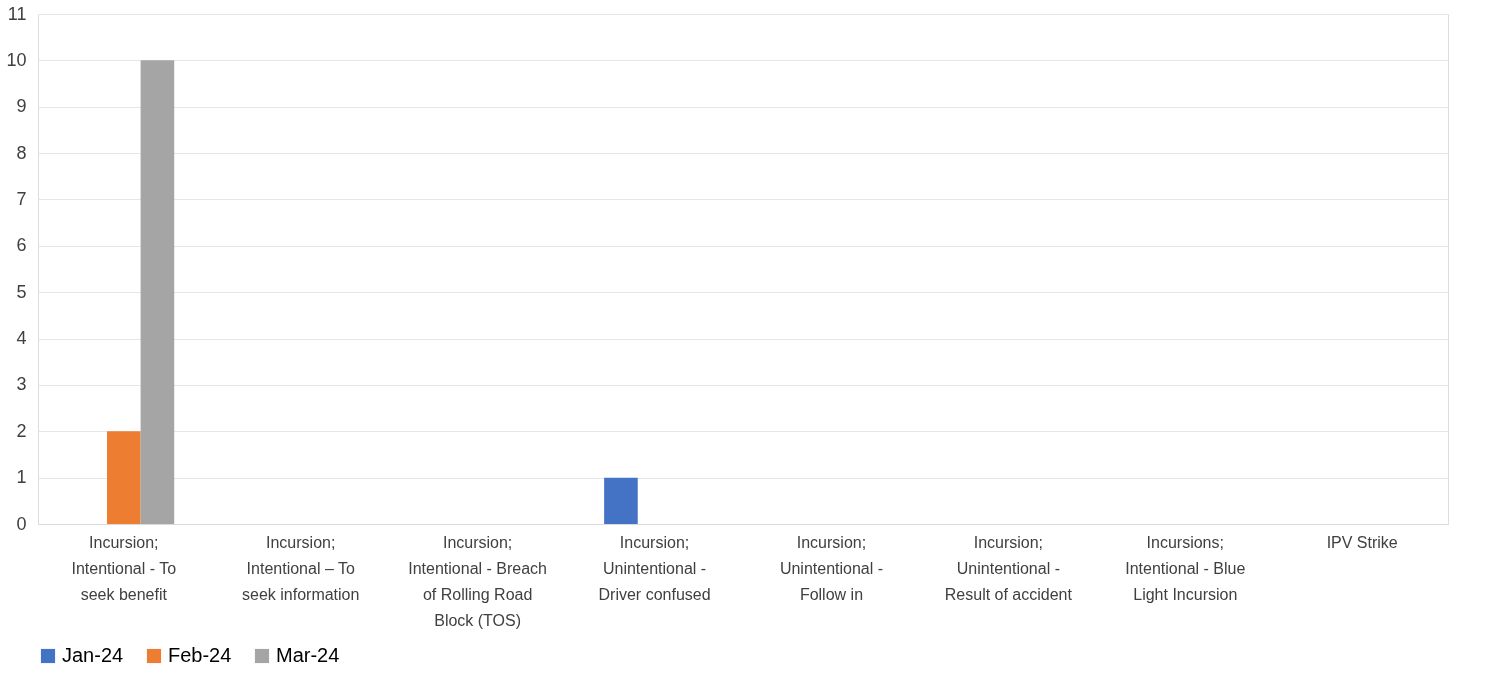 The height and width of the screenshot is (700, 1486). Describe the element at coordinates (831, 568) in the screenshot. I see `x-tick-label: Incursion; Unintentional - Follow in` at that location.